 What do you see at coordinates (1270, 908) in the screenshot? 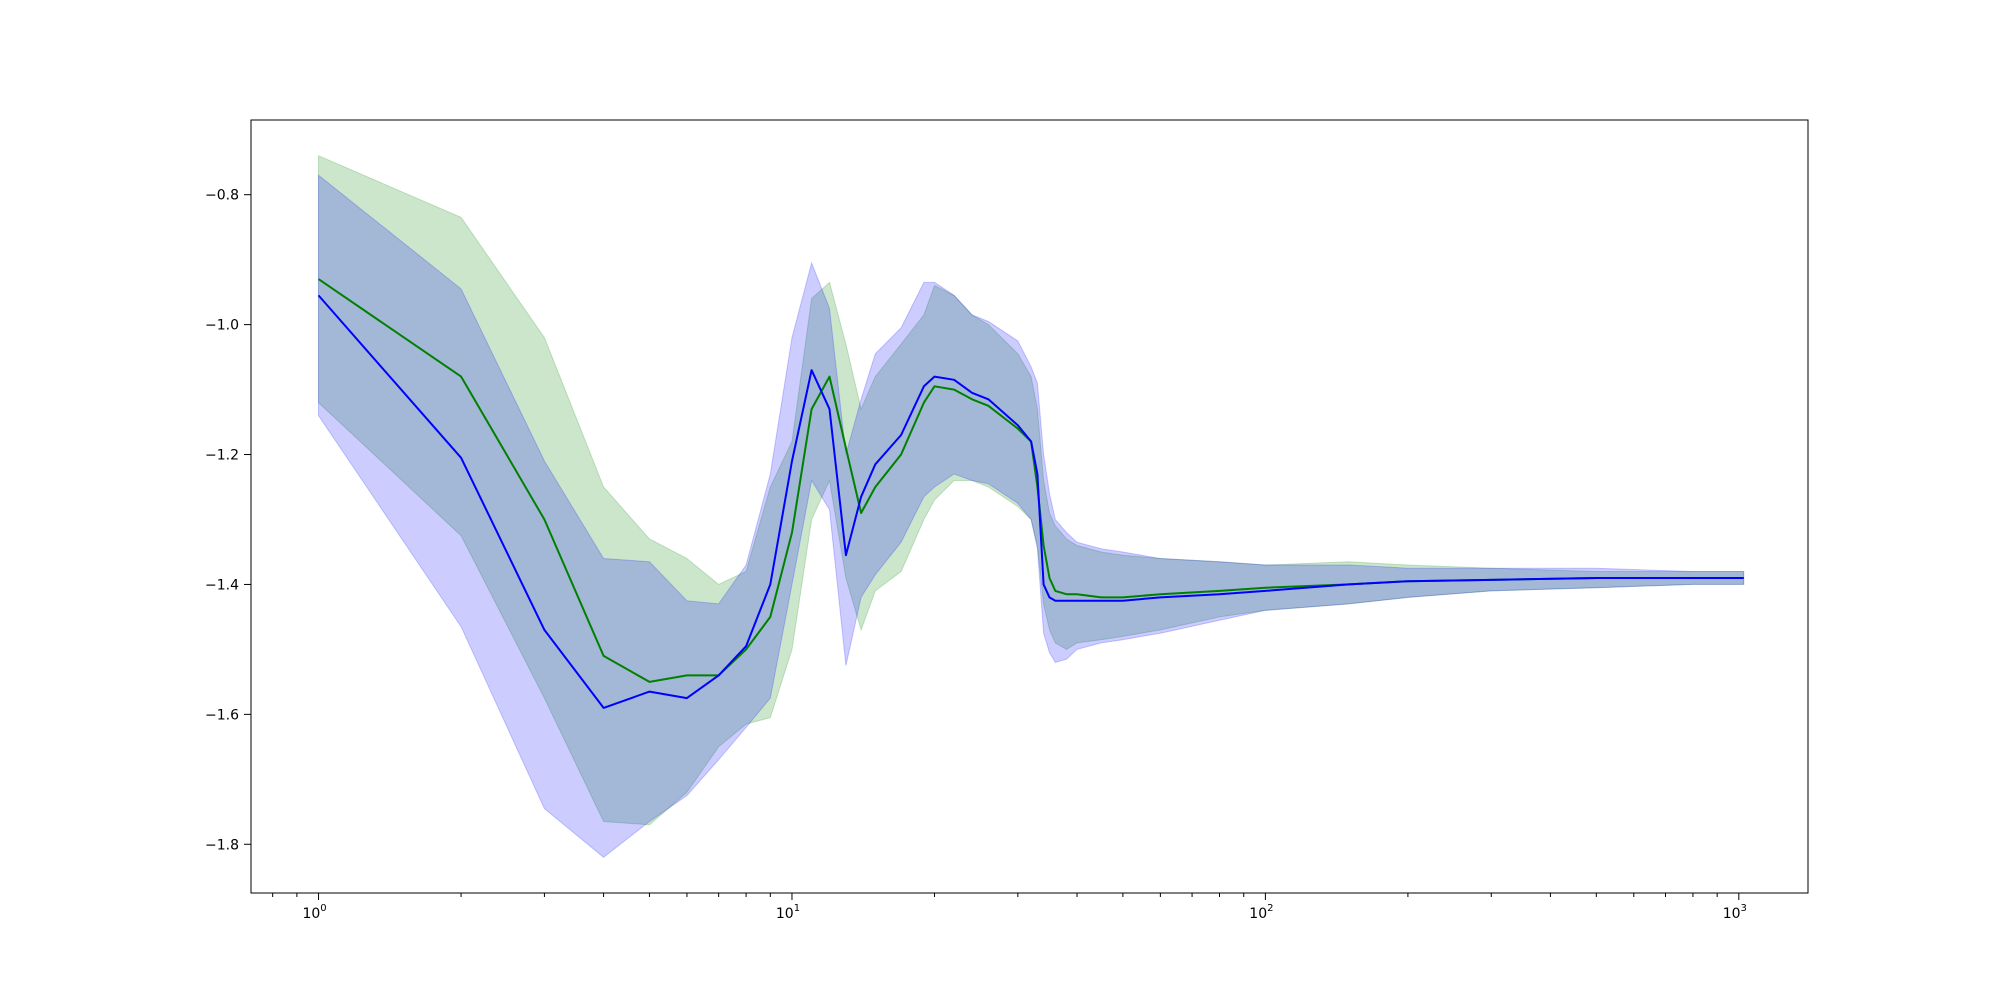
I see `x-tick-exponent: 2` at bounding box center [1270, 908].